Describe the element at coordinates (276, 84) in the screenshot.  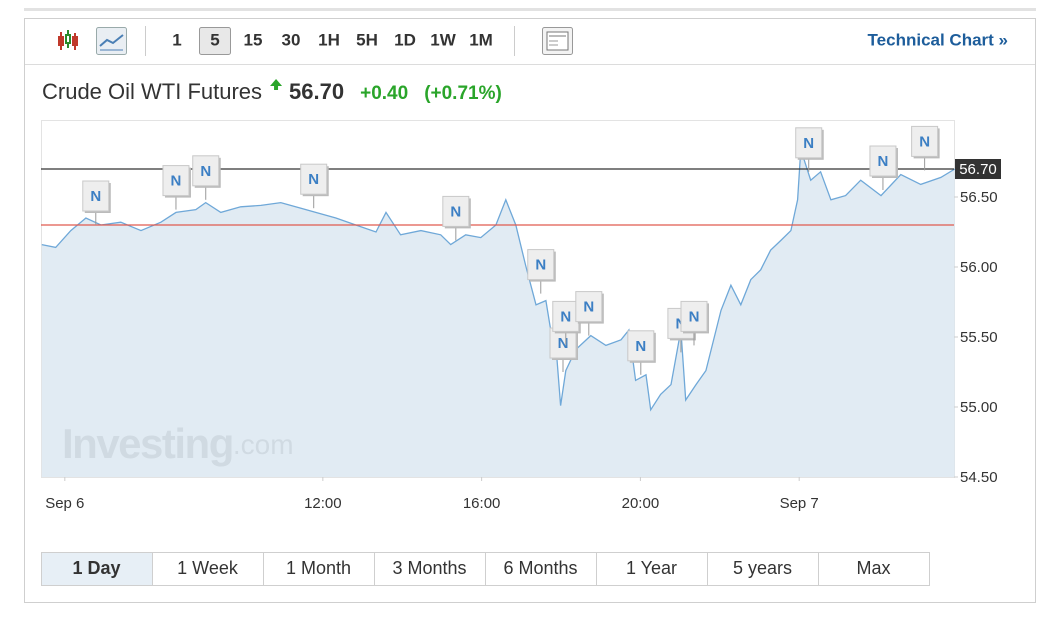
I see `up-arrow` at that location.